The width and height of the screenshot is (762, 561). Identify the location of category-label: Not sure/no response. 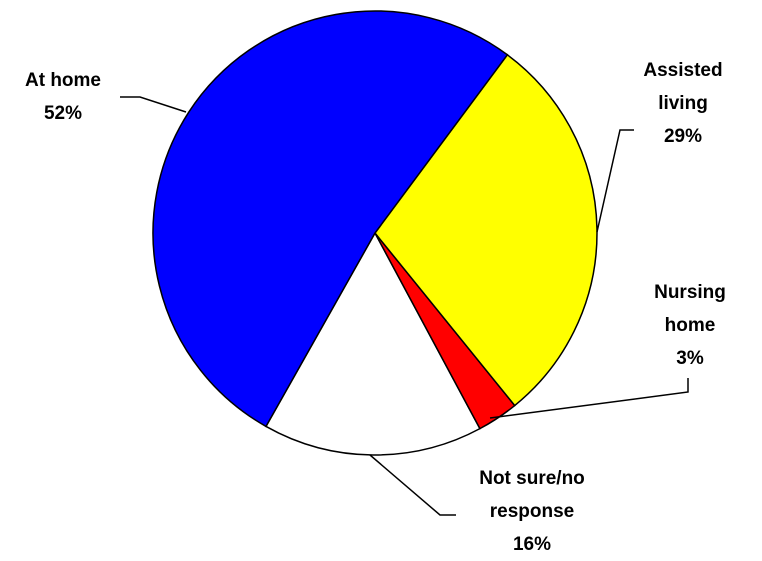
(532, 495).